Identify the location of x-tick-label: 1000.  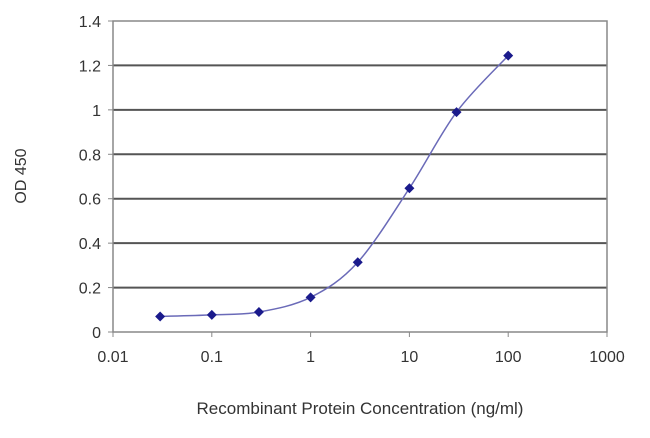
(607, 357).